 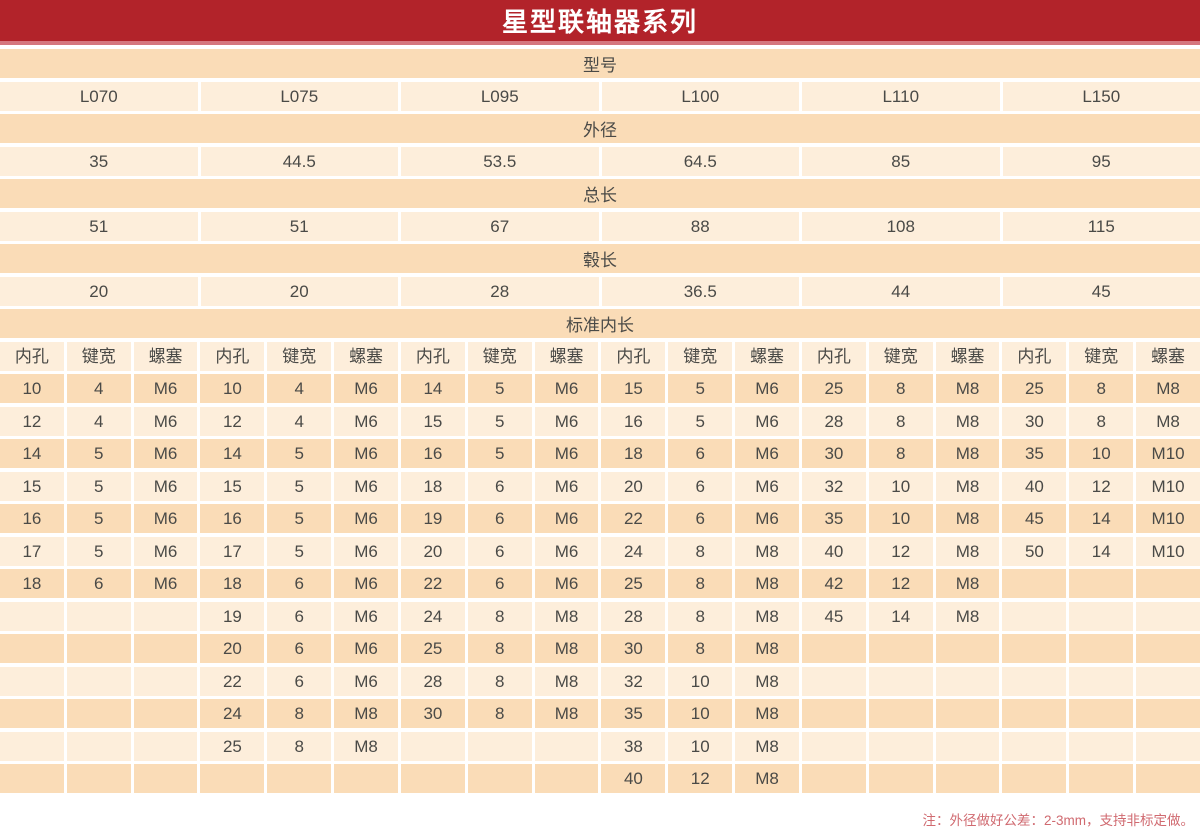 What do you see at coordinates (600, 193) in the screenshot?
I see `section-label-row: 总长` at bounding box center [600, 193].